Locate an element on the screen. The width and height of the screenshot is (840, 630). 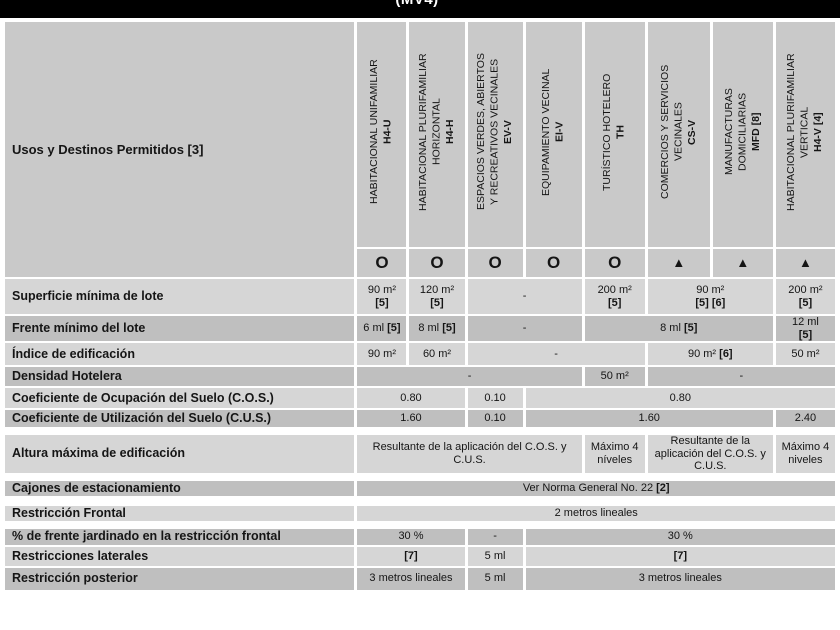
row-label: Restricción Frontal is located at coordinates (179, 510).